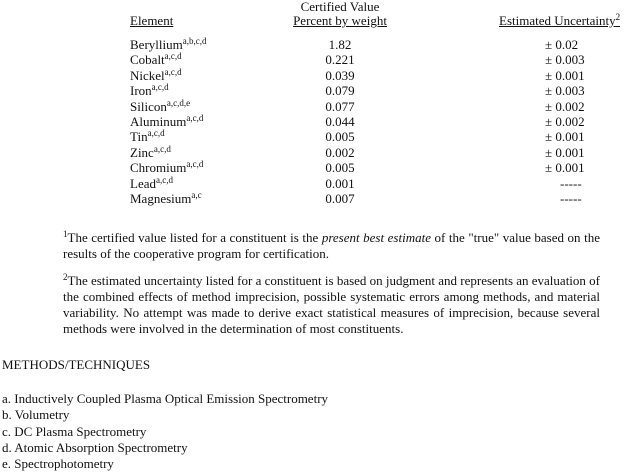  What do you see at coordinates (317, 91) in the screenshot?
I see `table-row: Irona,c,d 0.079 ± 0.003` at bounding box center [317, 91].